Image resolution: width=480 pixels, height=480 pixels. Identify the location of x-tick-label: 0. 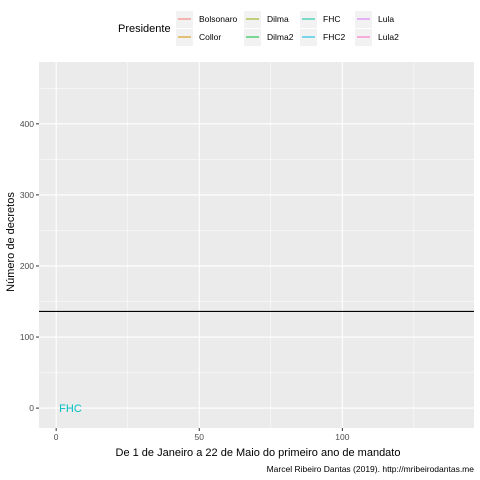
(56, 437).